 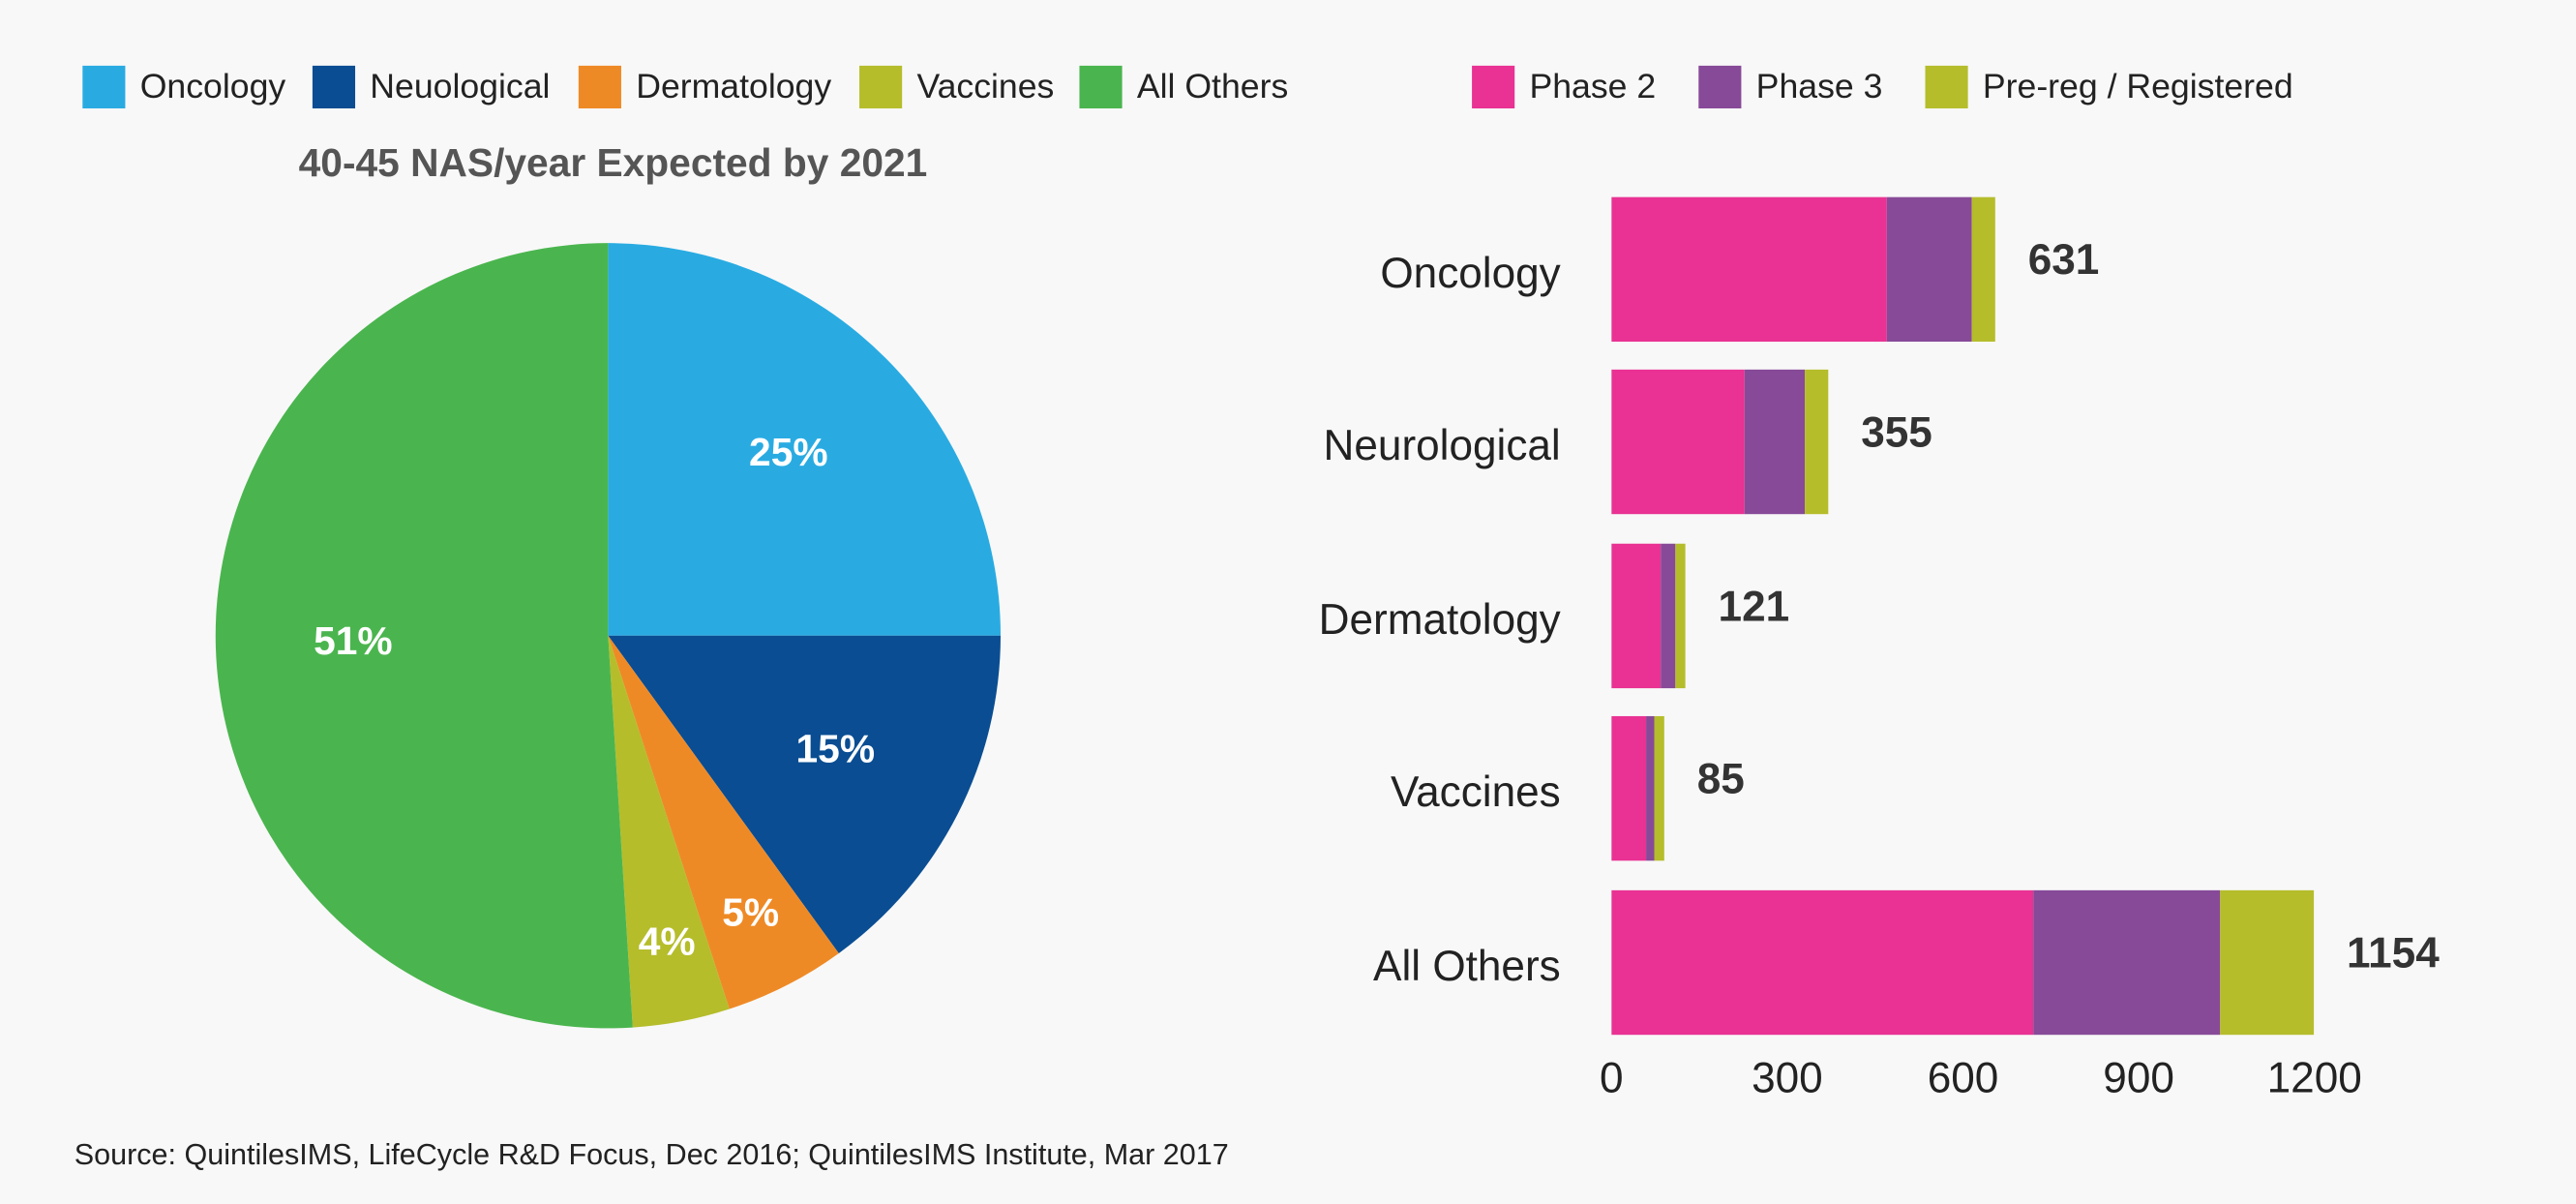 I want to click on slice-label: 25%, so click(x=788, y=452).